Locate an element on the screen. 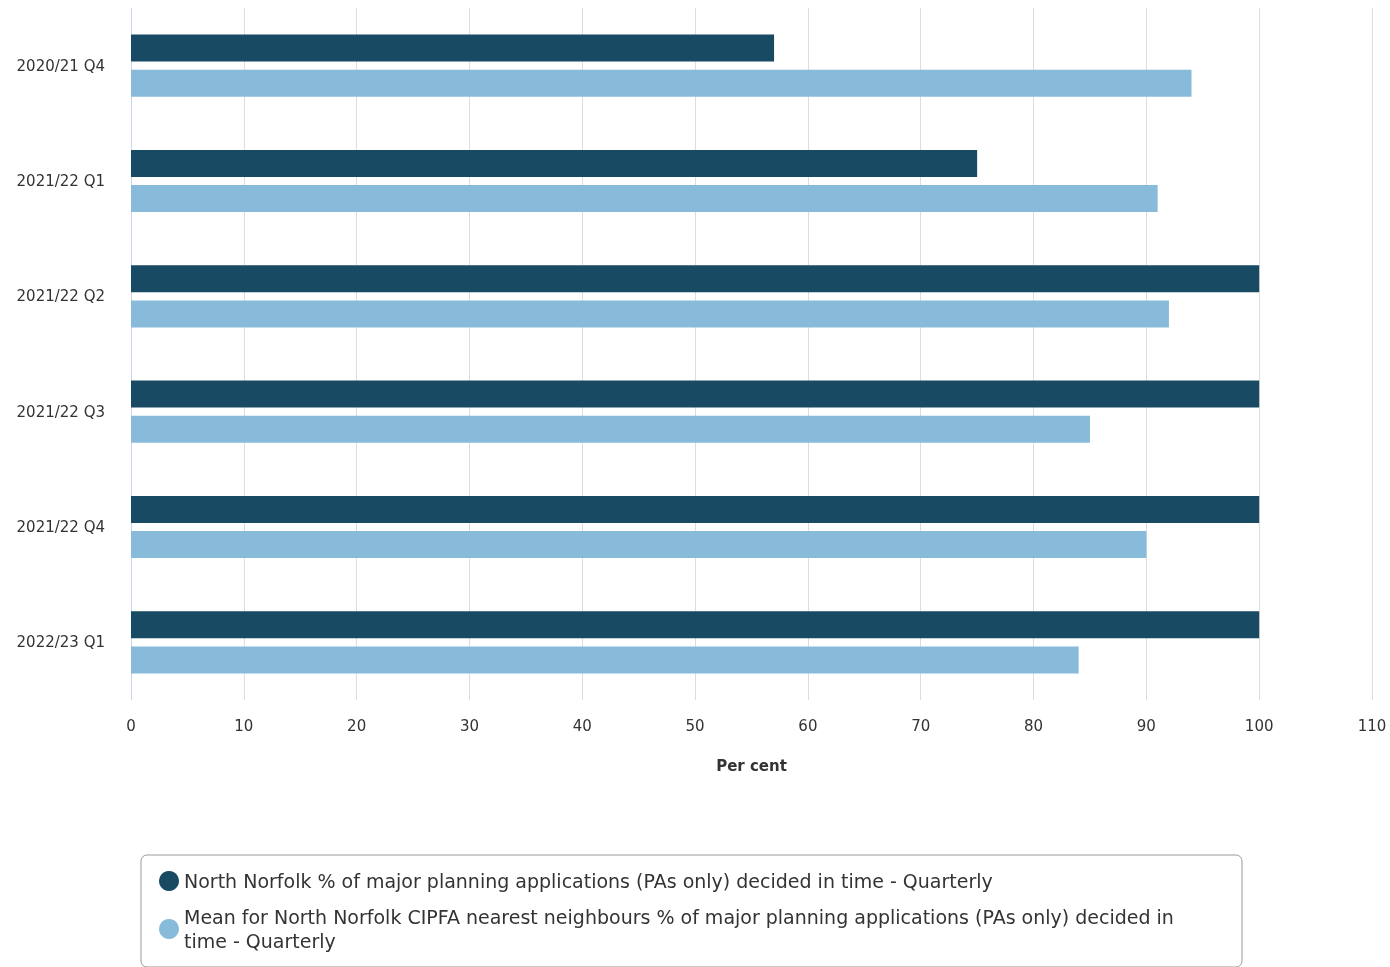 Image resolution: width=1390 pixels, height=967 pixels. y-tick-label: 2021/22 Q4 is located at coordinates (60, 527).